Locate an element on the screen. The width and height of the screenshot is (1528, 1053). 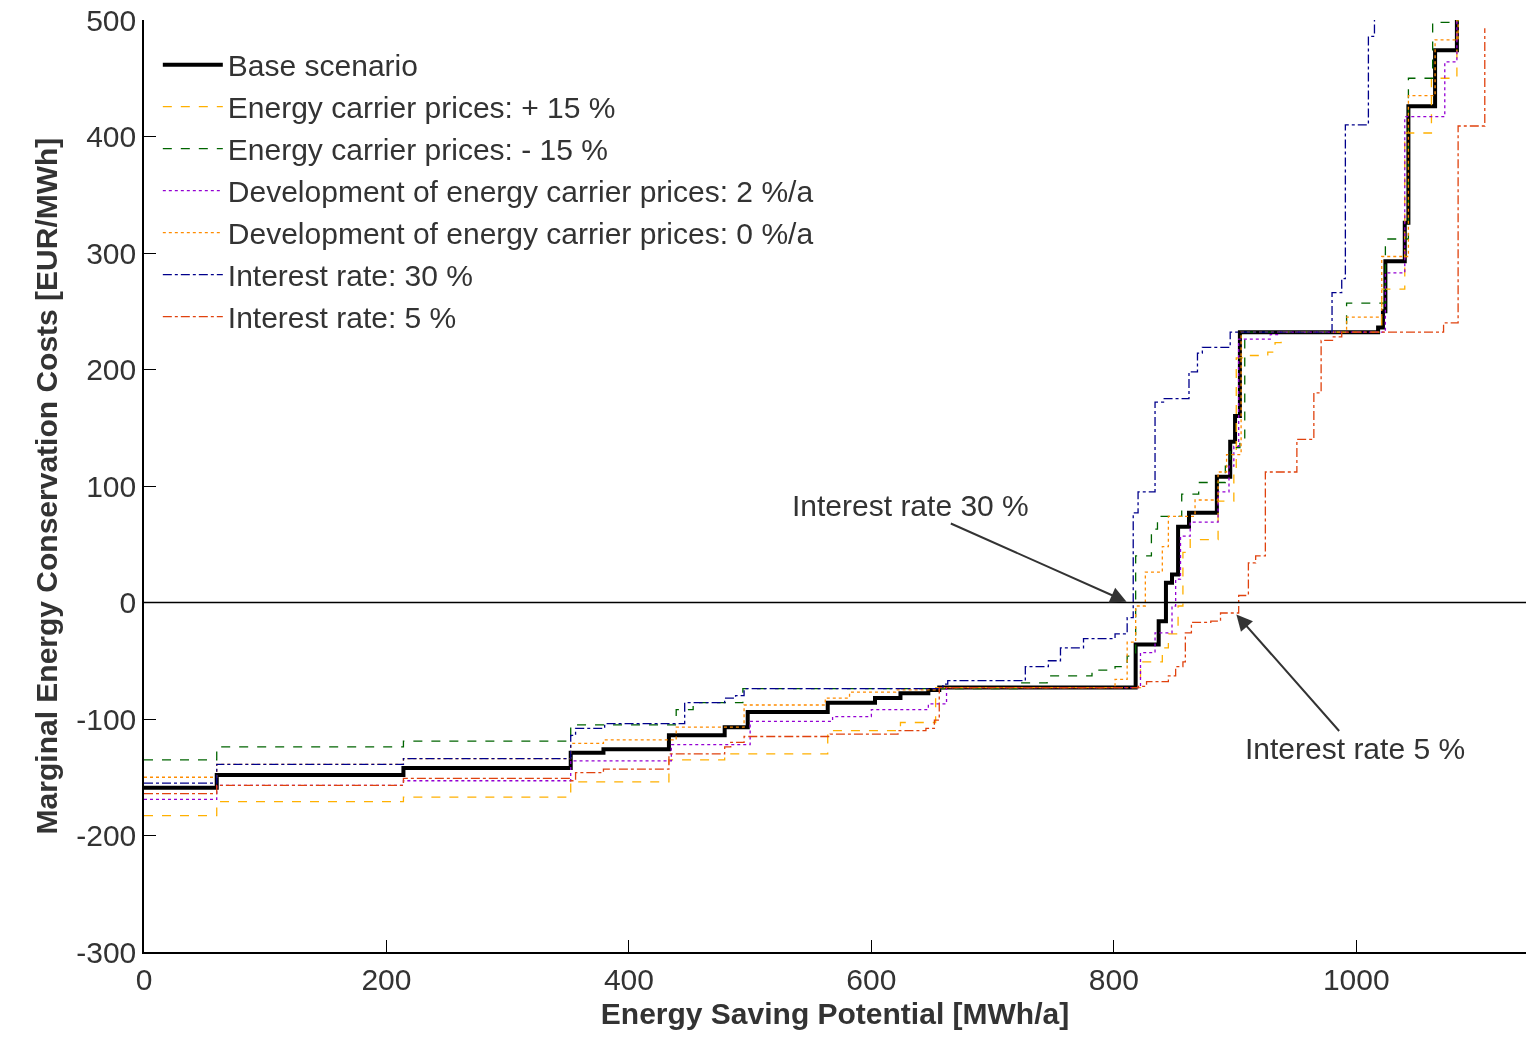
legend-label: Development of energy carrier prices: 2 %/a is located at coordinates (520, 192).